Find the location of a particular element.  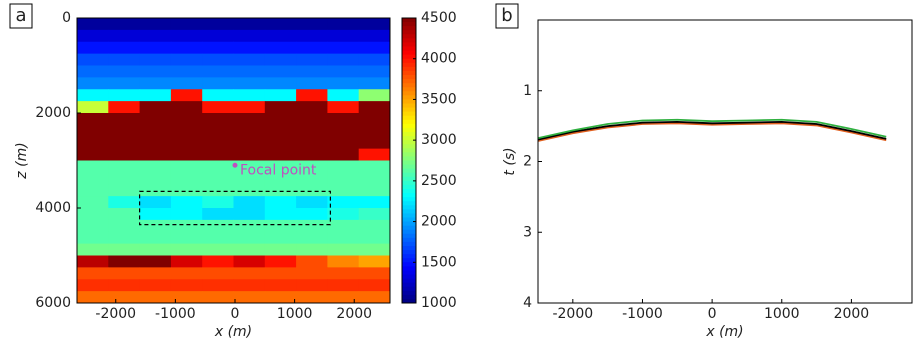

y-axis-label: t (s) is located at coordinates (510, 161).